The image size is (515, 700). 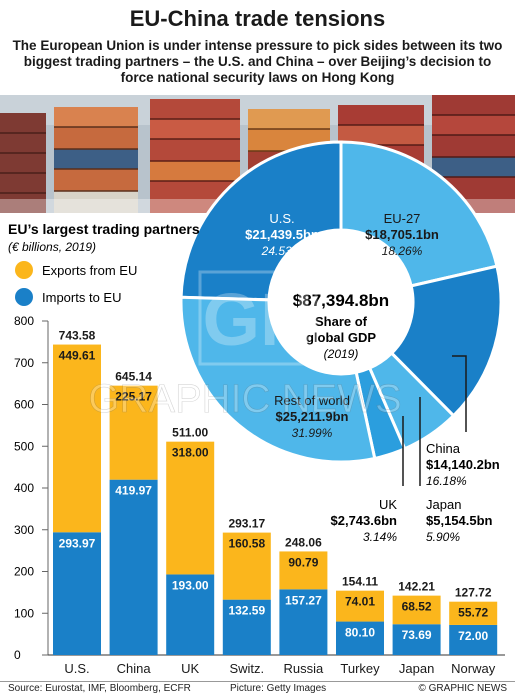 What do you see at coordinates (416, 668) in the screenshot?
I see `x-category-label: Japan` at bounding box center [416, 668].